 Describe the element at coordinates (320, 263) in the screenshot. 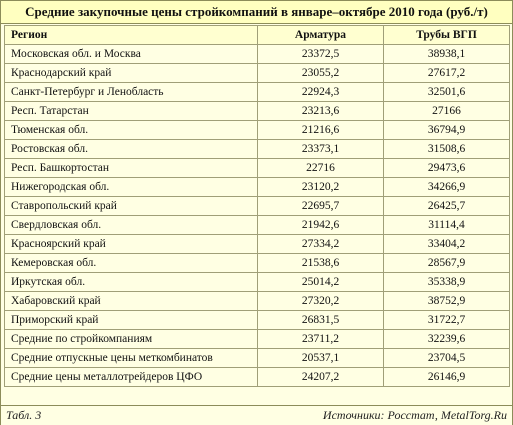

I see `cell-rebar: 21538,6` at that location.